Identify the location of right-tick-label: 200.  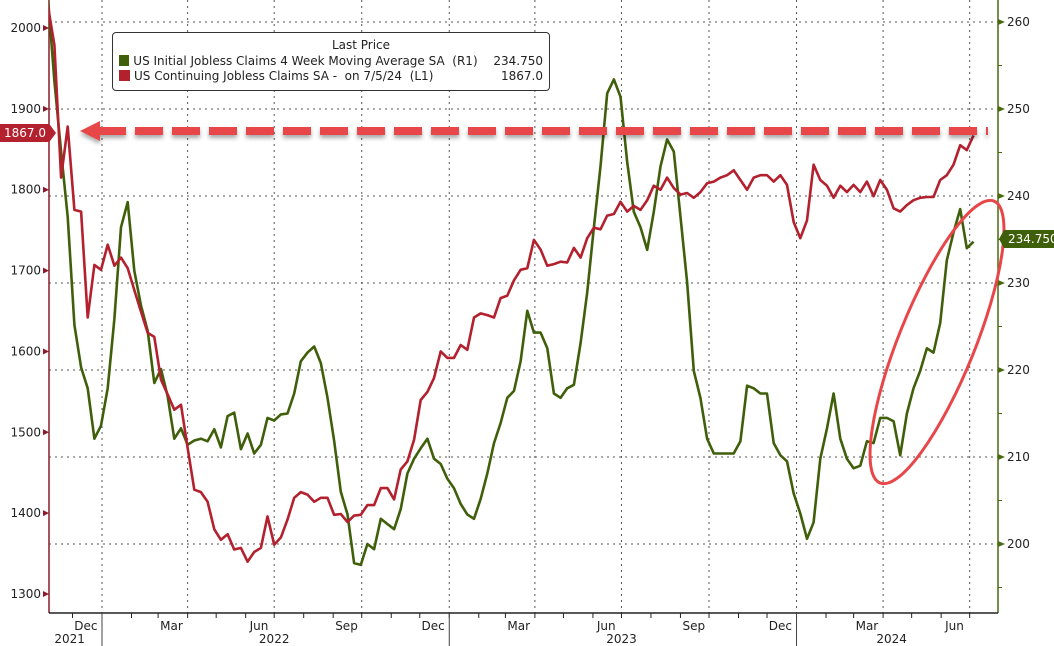
(1018, 544).